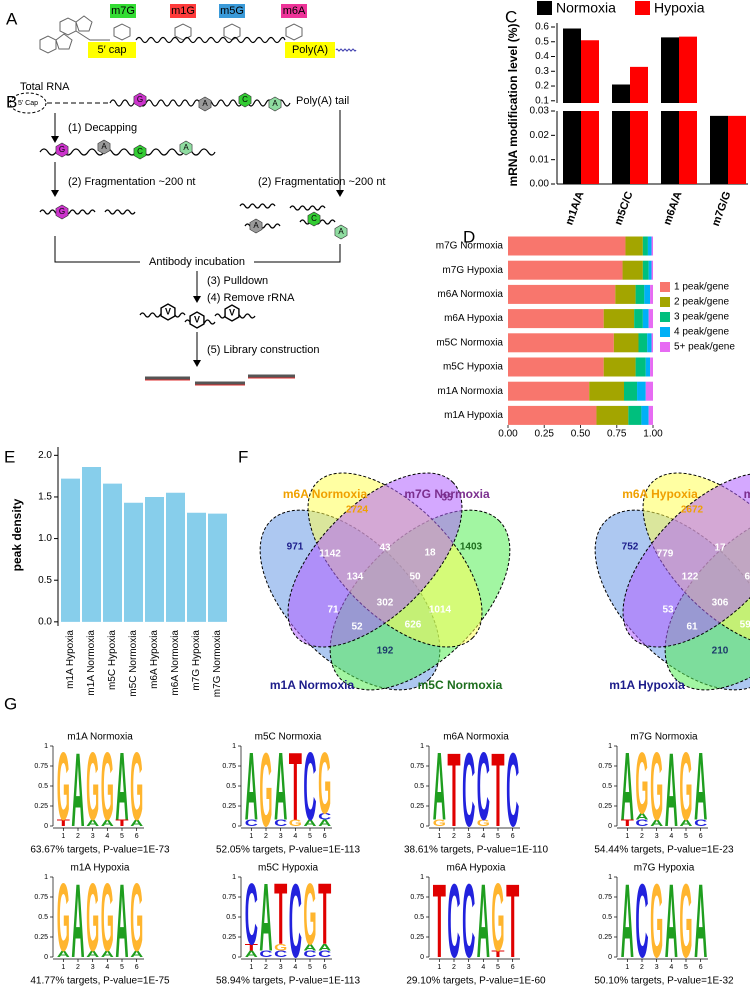 This screenshot has height=991, width=750. What do you see at coordinates (307, 208) in the screenshot?
I see `rna-strand` at bounding box center [307, 208].